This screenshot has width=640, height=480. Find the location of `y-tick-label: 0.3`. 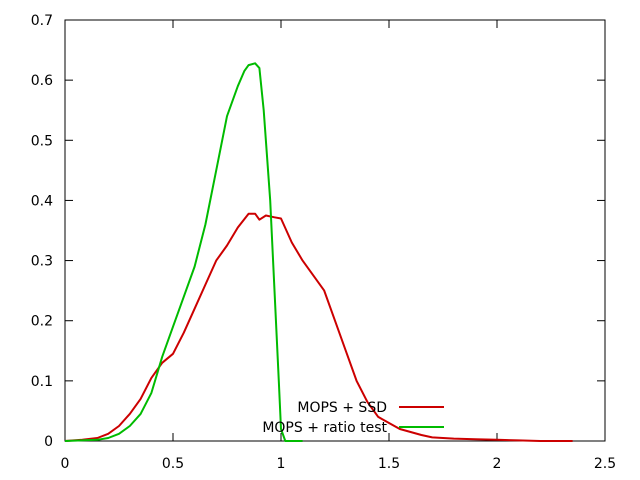

y-tick-label: 0.3 is located at coordinates (42, 262).